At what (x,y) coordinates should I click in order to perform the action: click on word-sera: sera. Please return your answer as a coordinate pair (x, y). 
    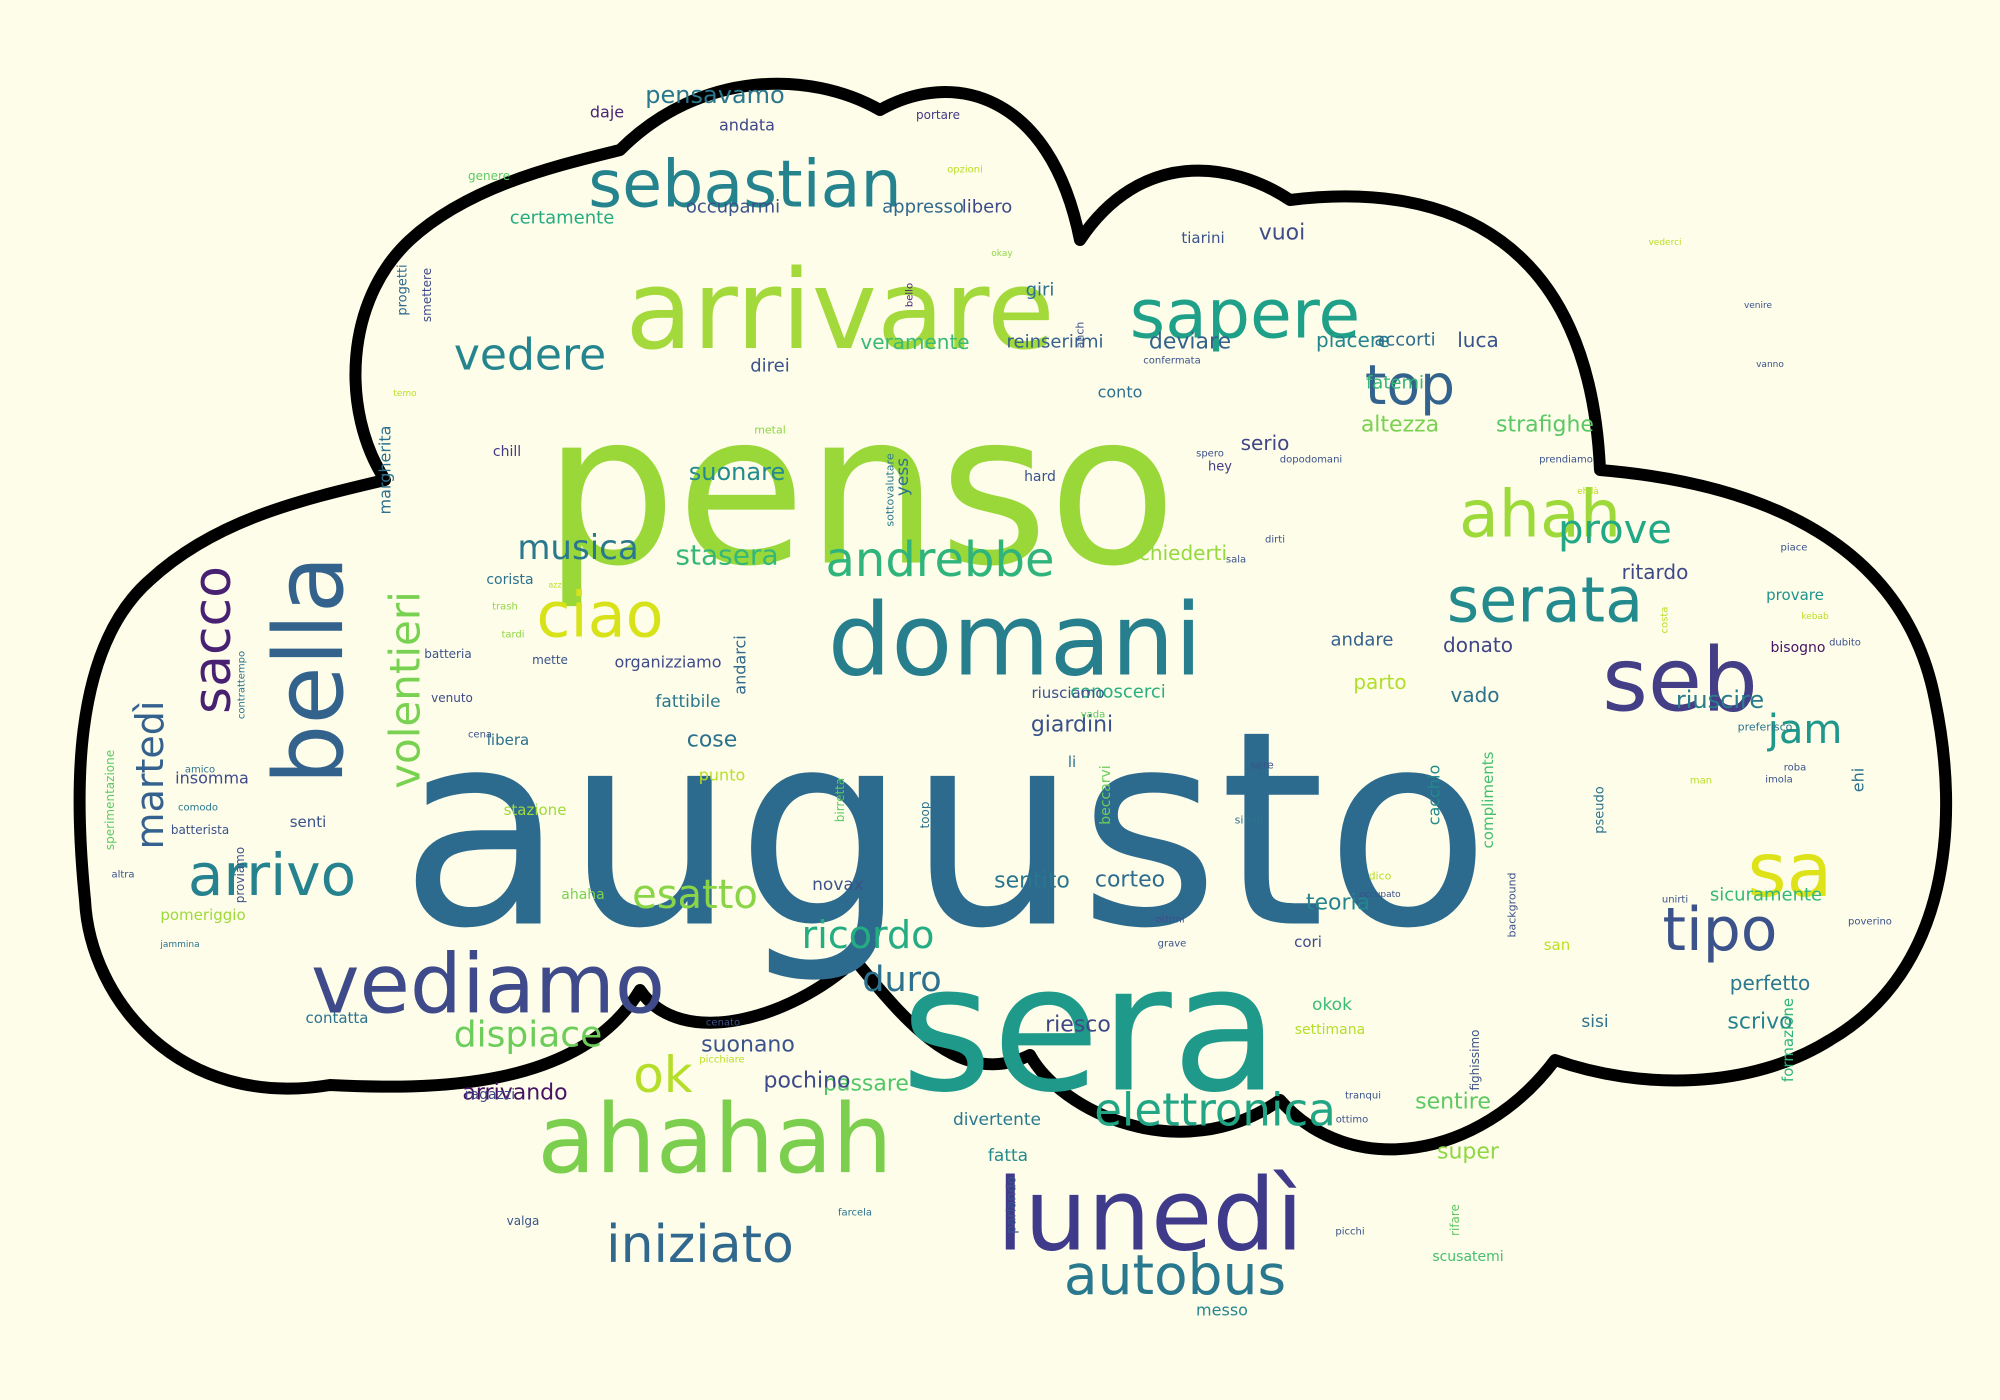
    Looking at the image, I should click on (1090, 1030).